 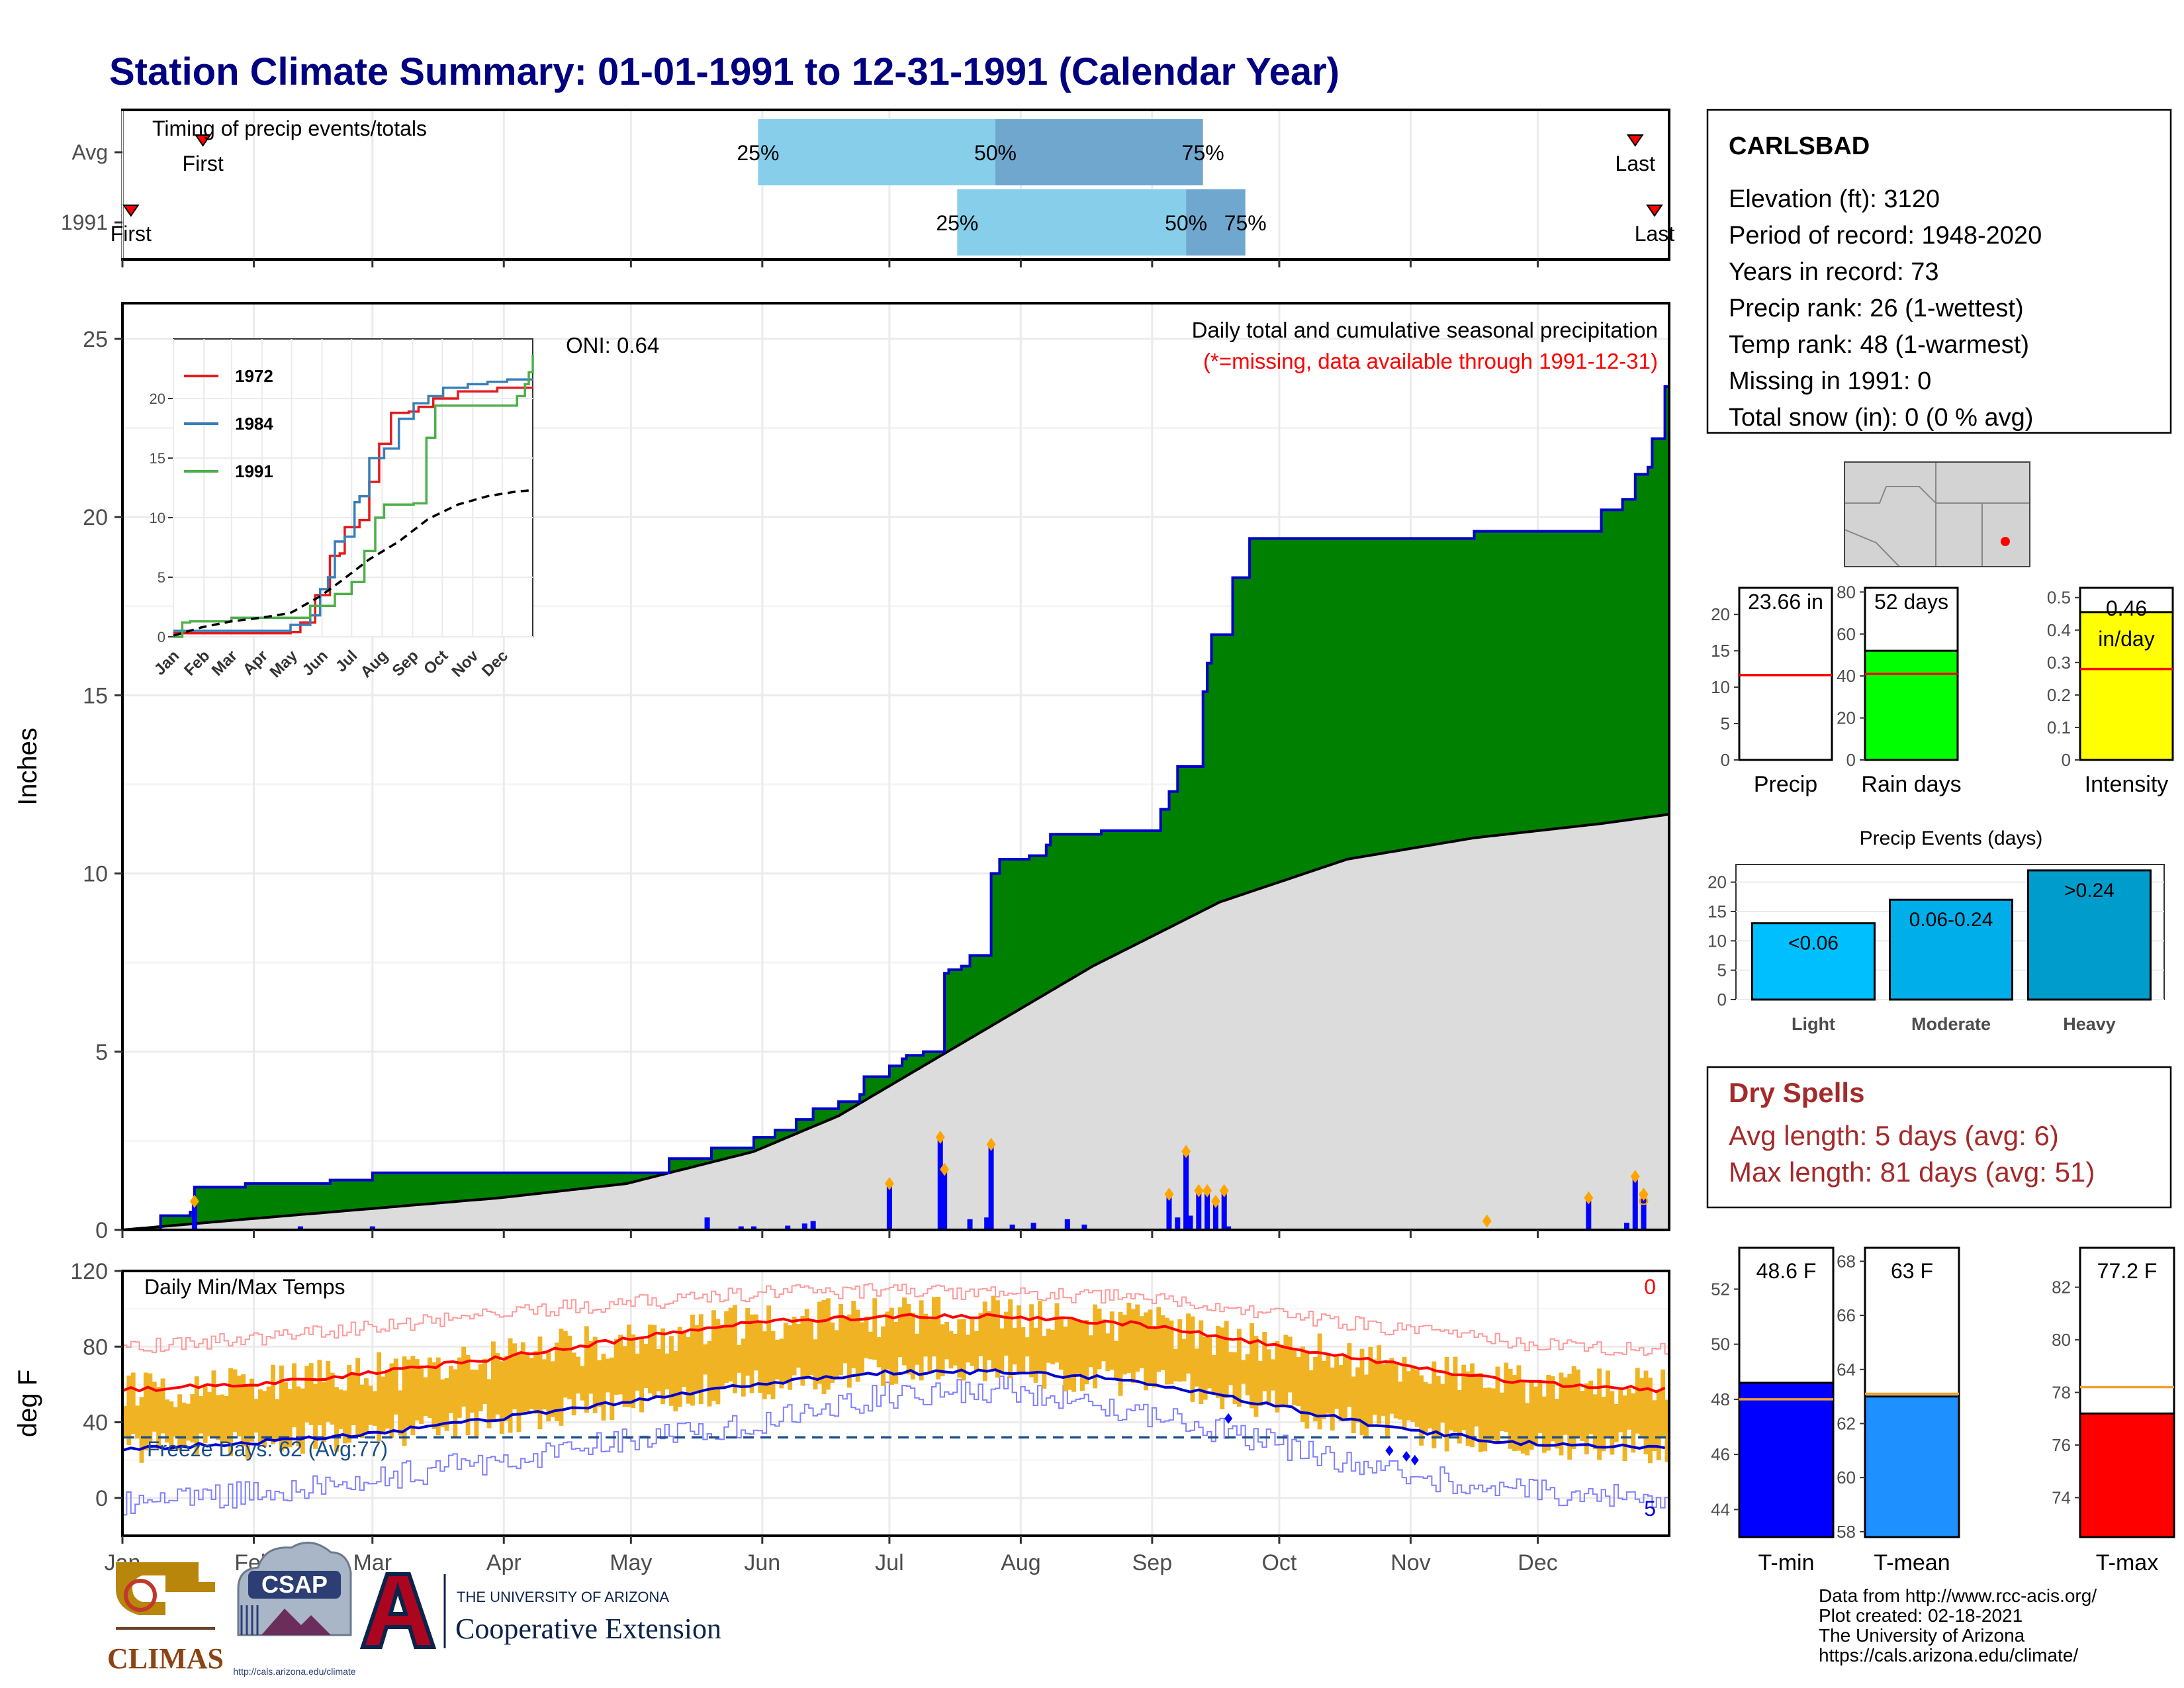 What do you see at coordinates (1538, 1562) in the screenshot?
I see `month-label: Dec` at bounding box center [1538, 1562].